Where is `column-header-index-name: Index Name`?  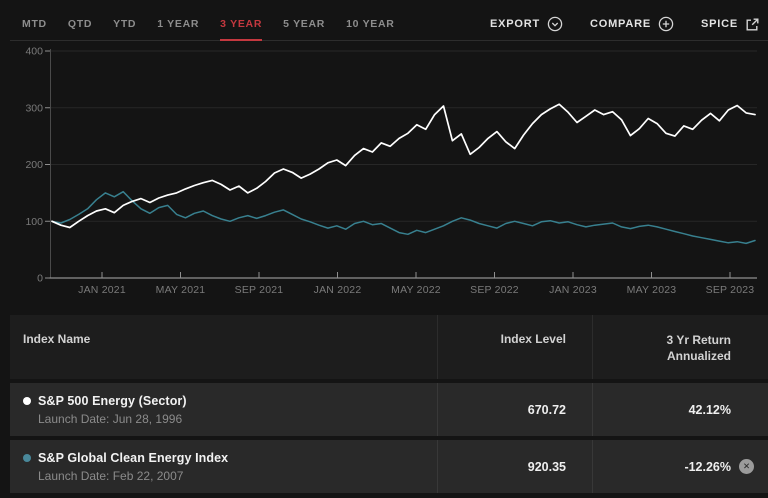 column-header-index-name: Index Name is located at coordinates (57, 339).